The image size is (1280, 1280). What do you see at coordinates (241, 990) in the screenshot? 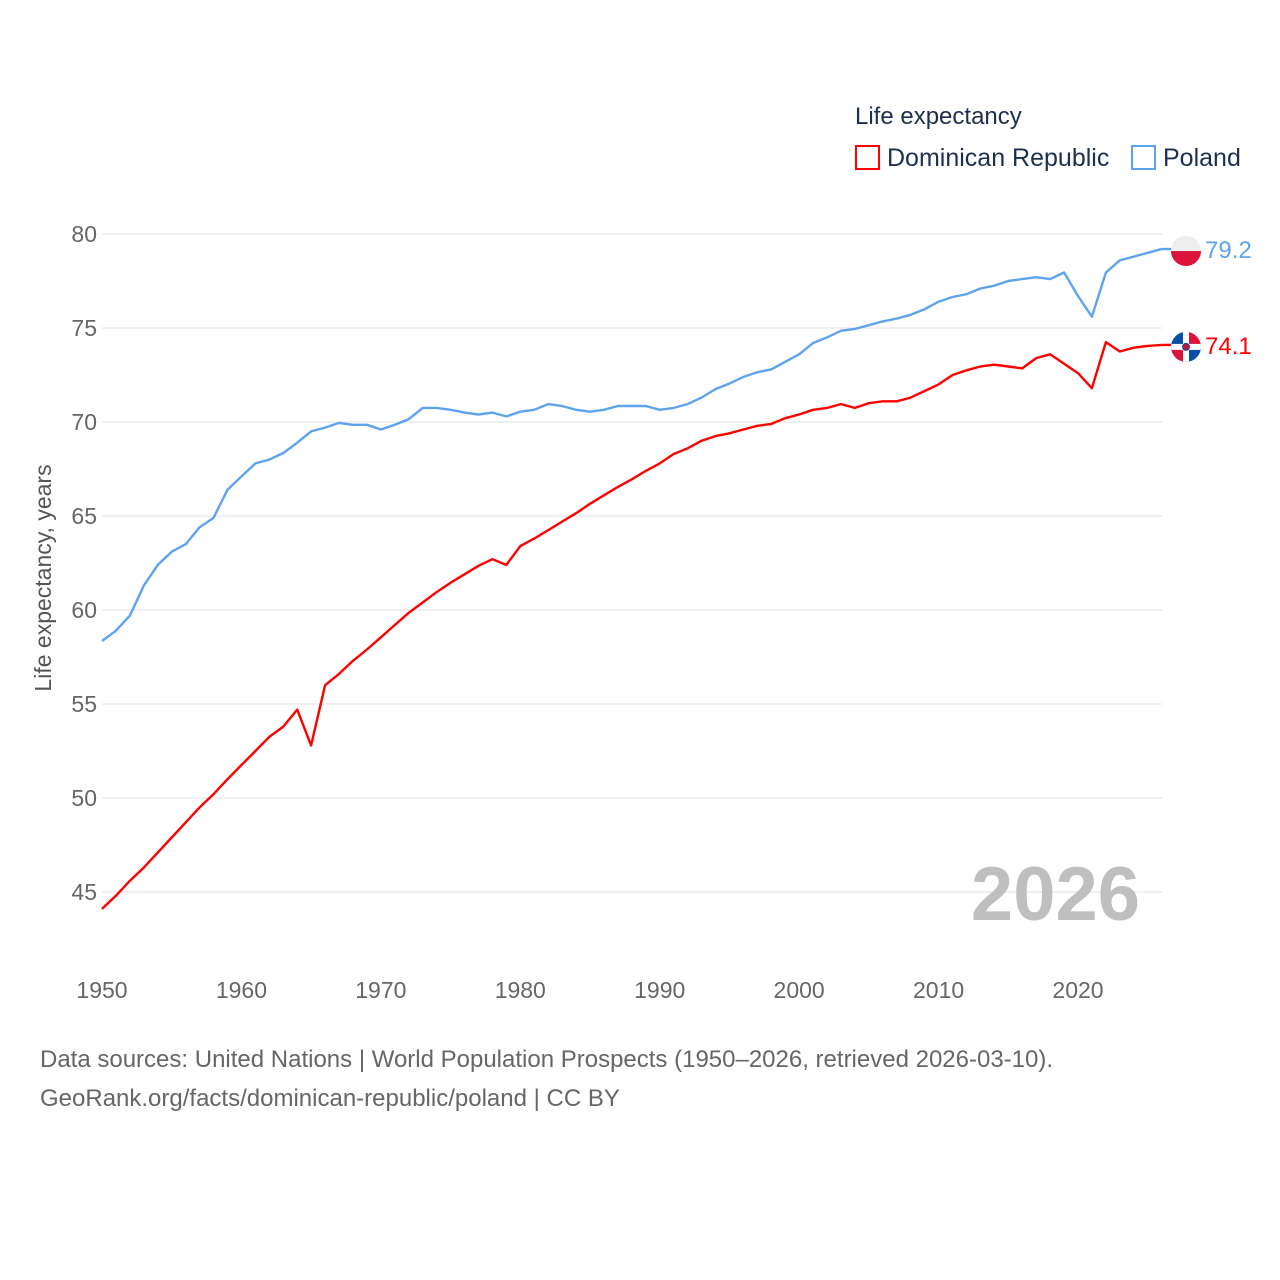
I see `x-tick-label: 1960` at bounding box center [241, 990].